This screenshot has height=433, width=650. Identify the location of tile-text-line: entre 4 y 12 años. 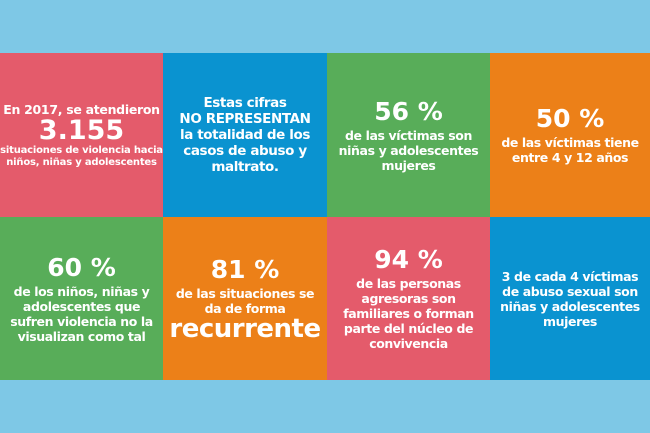
(570, 157).